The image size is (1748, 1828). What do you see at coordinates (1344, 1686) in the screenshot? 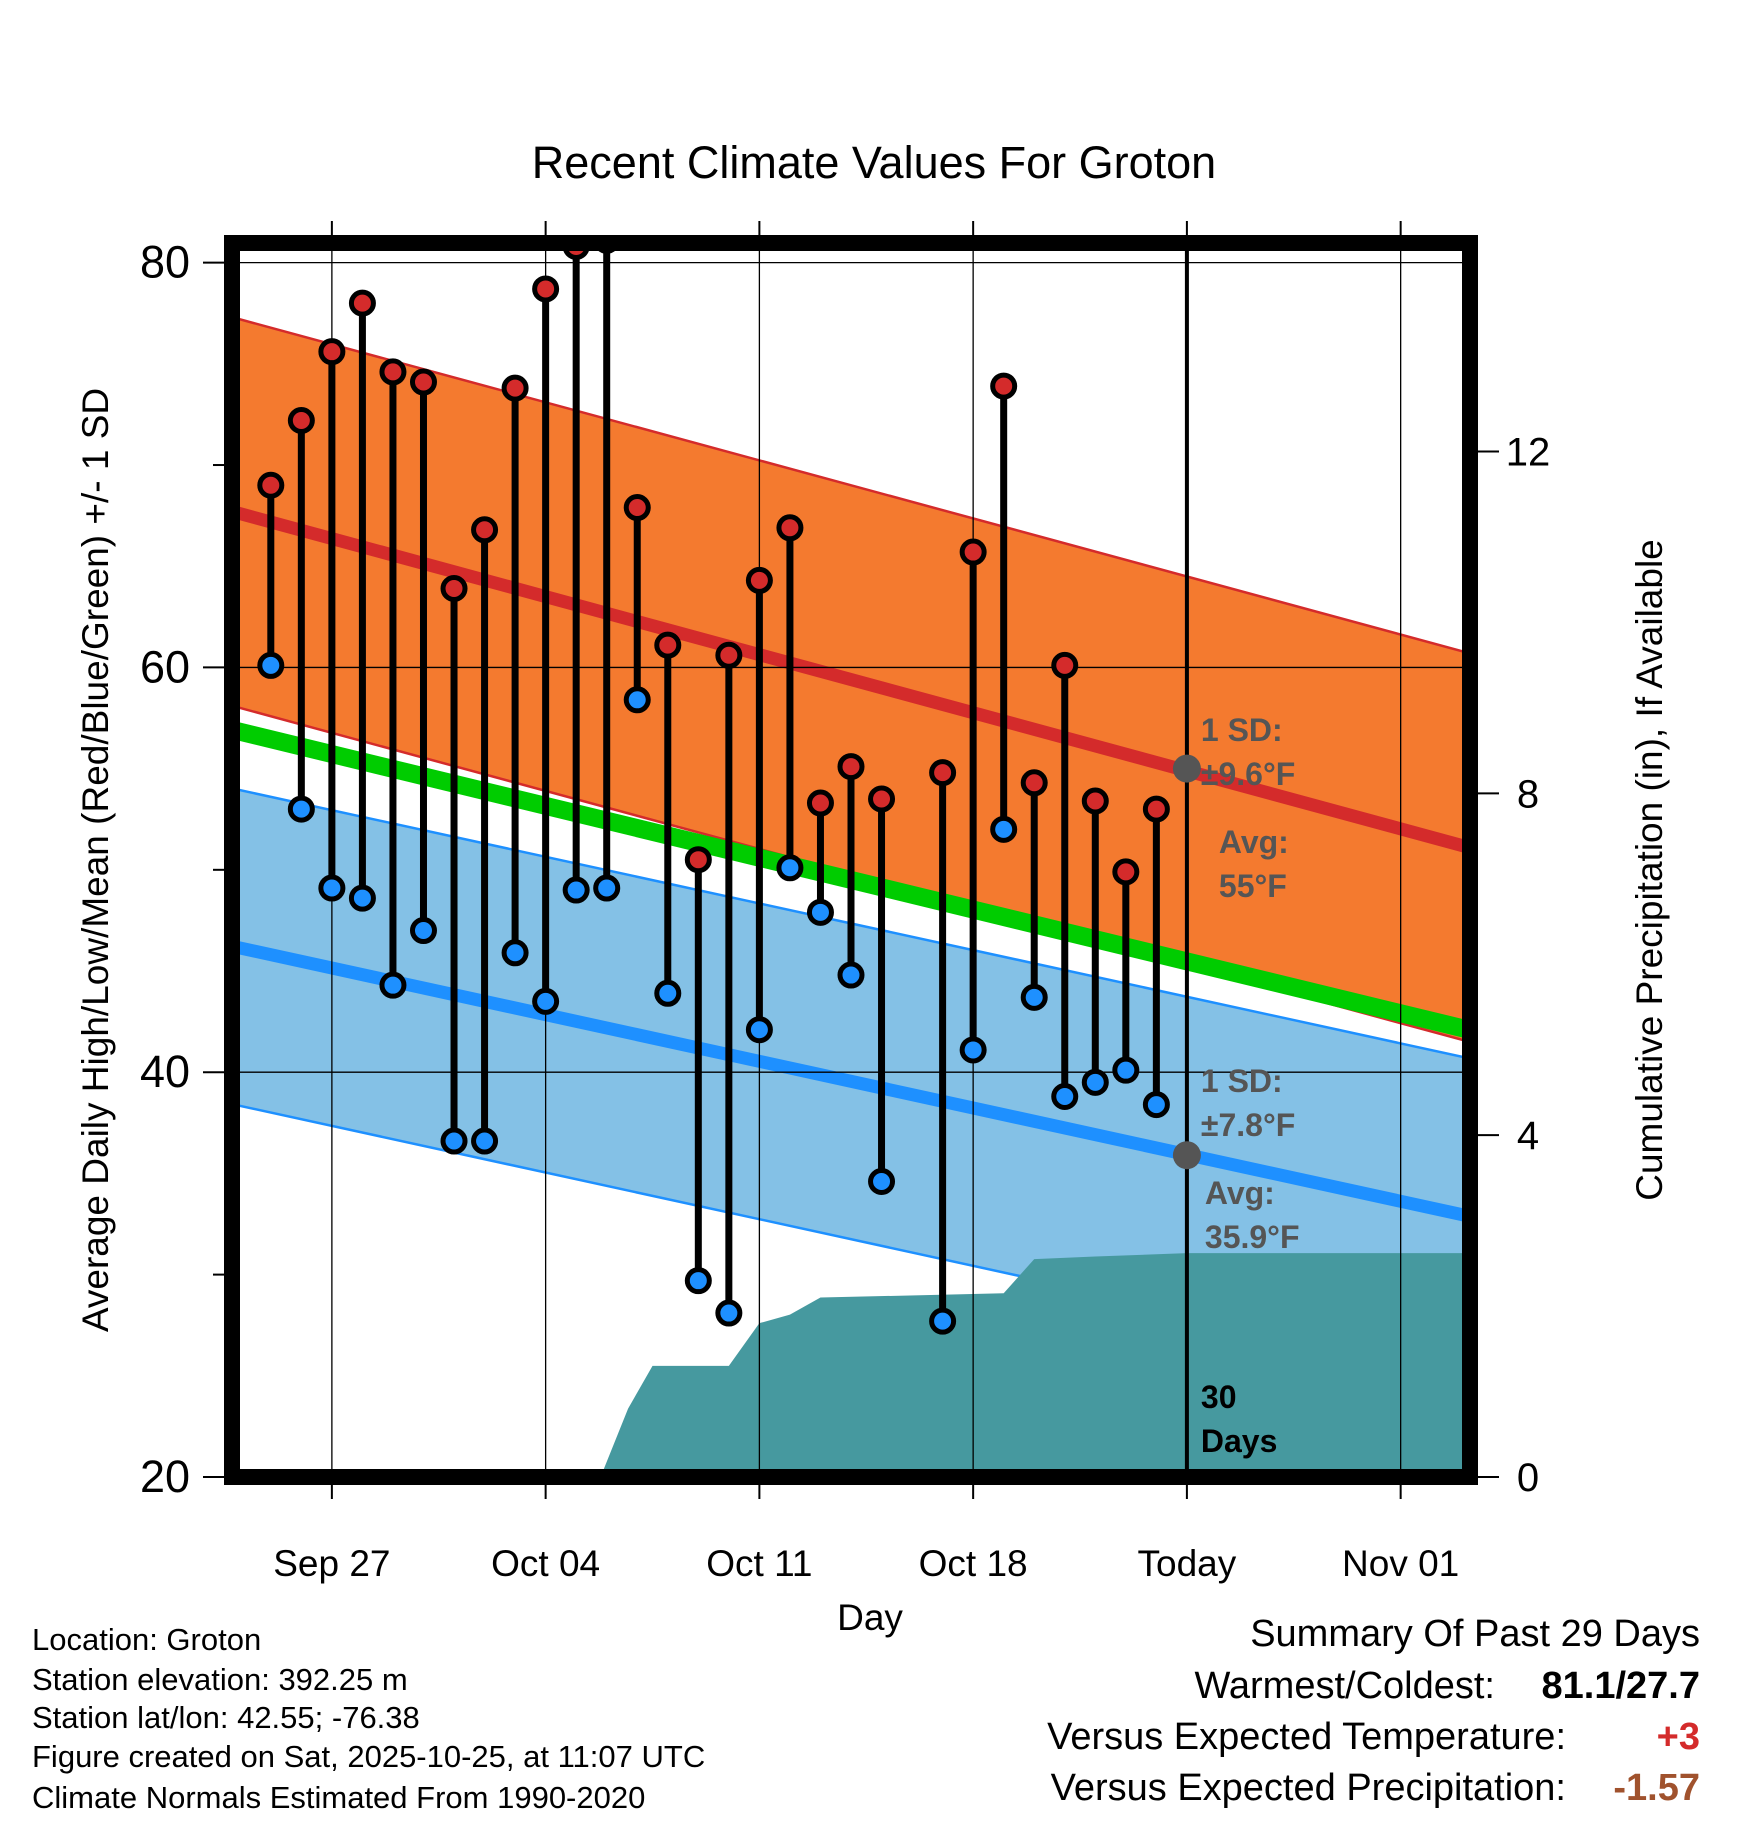
I see `summary-warm-cold-label: Warmest/Coldest:` at bounding box center [1344, 1686].